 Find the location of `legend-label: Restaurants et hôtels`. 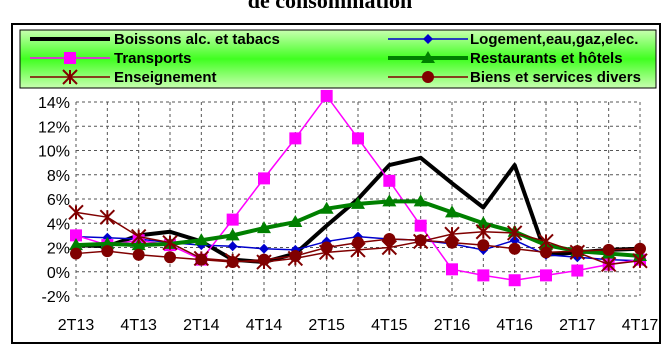

legend-label: Restaurants et hôtels is located at coordinates (546, 58).